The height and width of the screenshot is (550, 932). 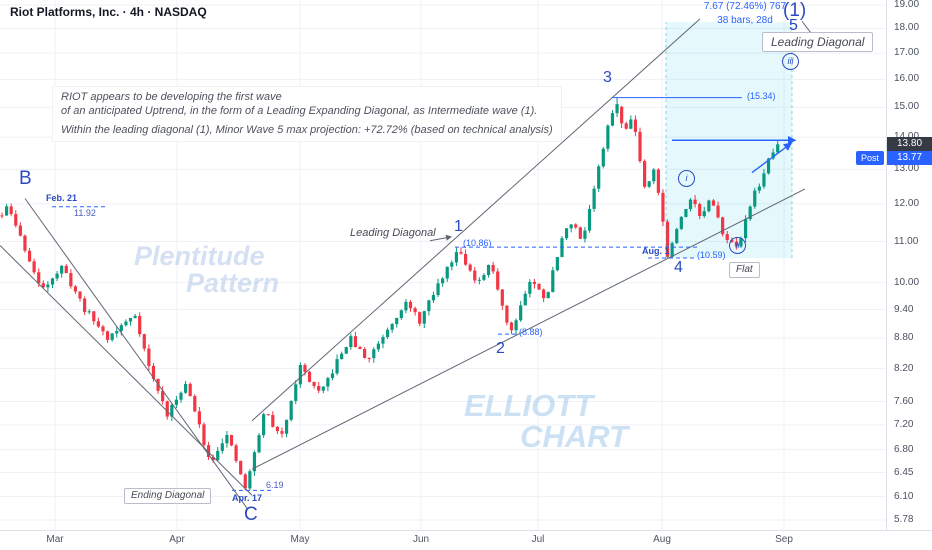 I want to click on y-axis-tick: 9.40, so click(x=904, y=309).